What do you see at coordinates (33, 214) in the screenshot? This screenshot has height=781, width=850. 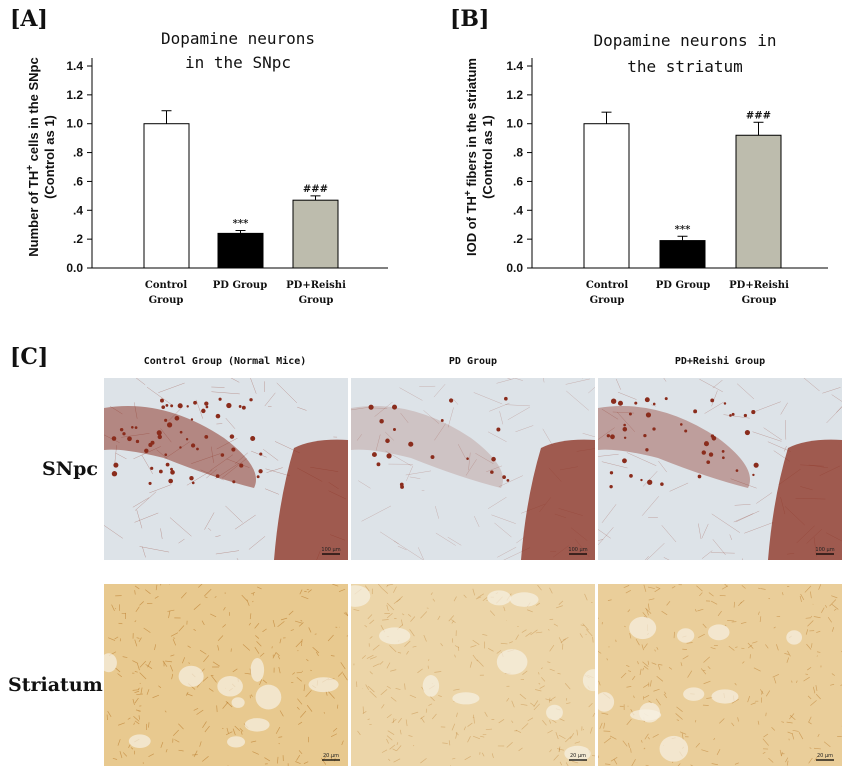 I see `y-axis-label-part: Number of TH` at bounding box center [33, 214].